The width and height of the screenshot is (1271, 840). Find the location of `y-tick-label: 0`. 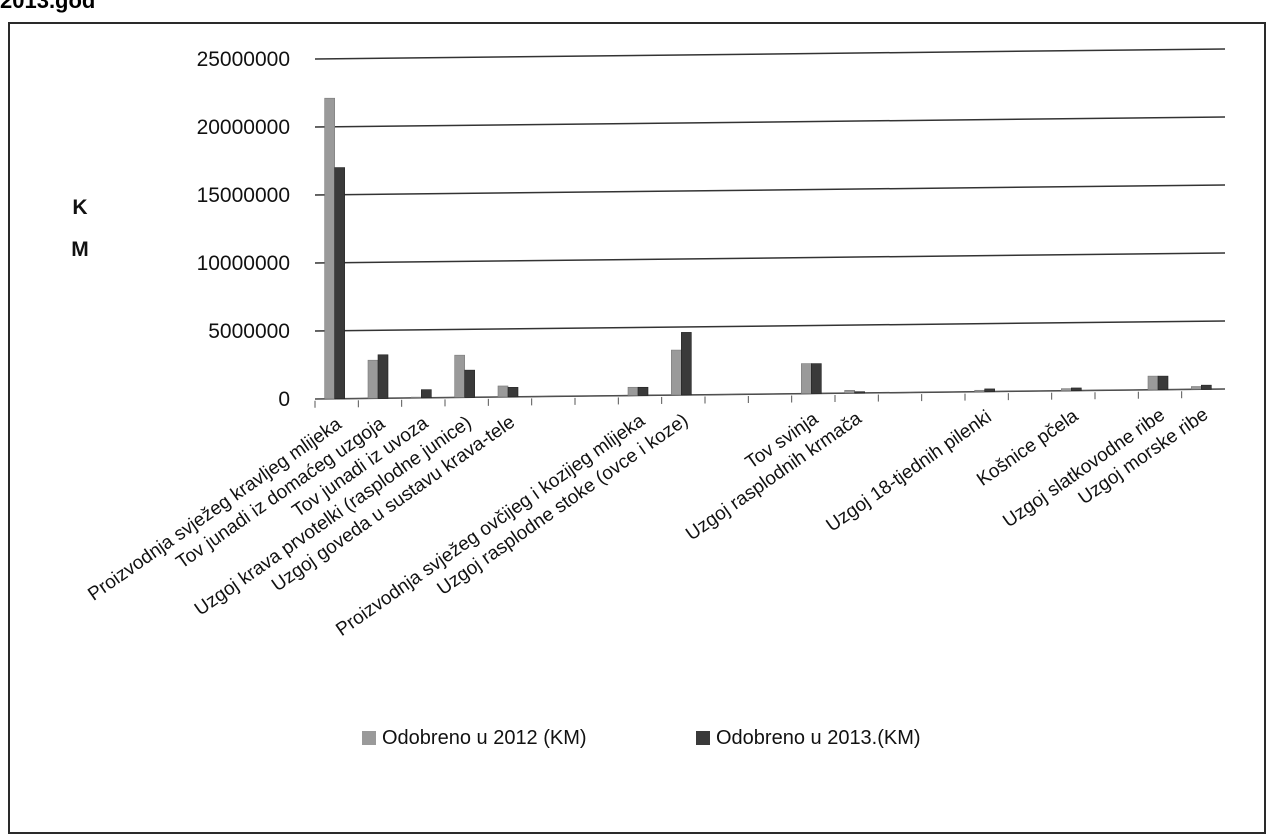

y-tick-label: 0 is located at coordinates (284, 399).